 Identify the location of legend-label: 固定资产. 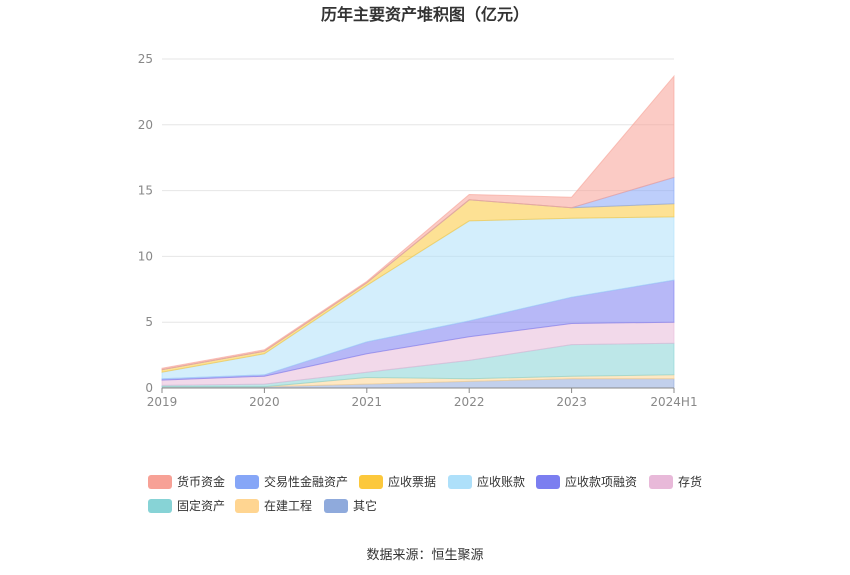
(201, 505).